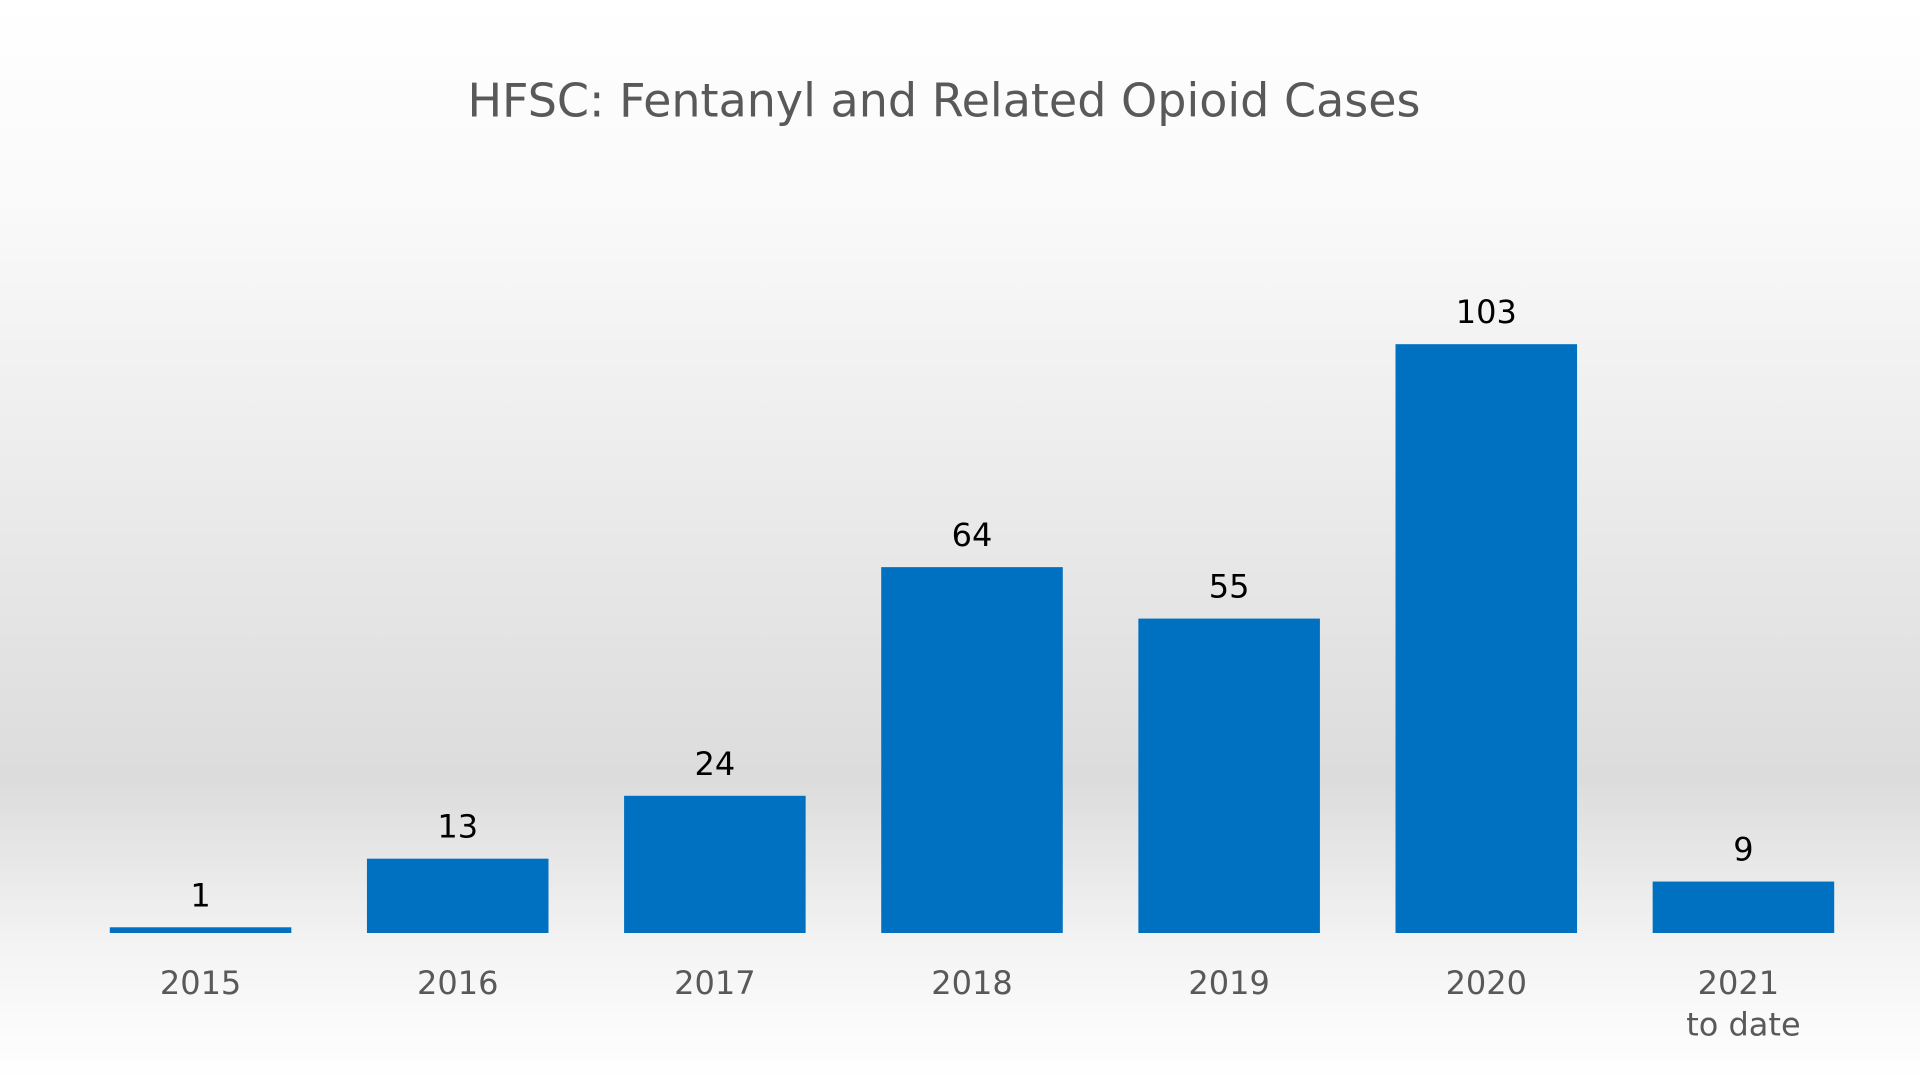 The image size is (1920, 1080). Describe the element at coordinates (457, 983) in the screenshot. I see `x-tick-label: 2016` at that location.